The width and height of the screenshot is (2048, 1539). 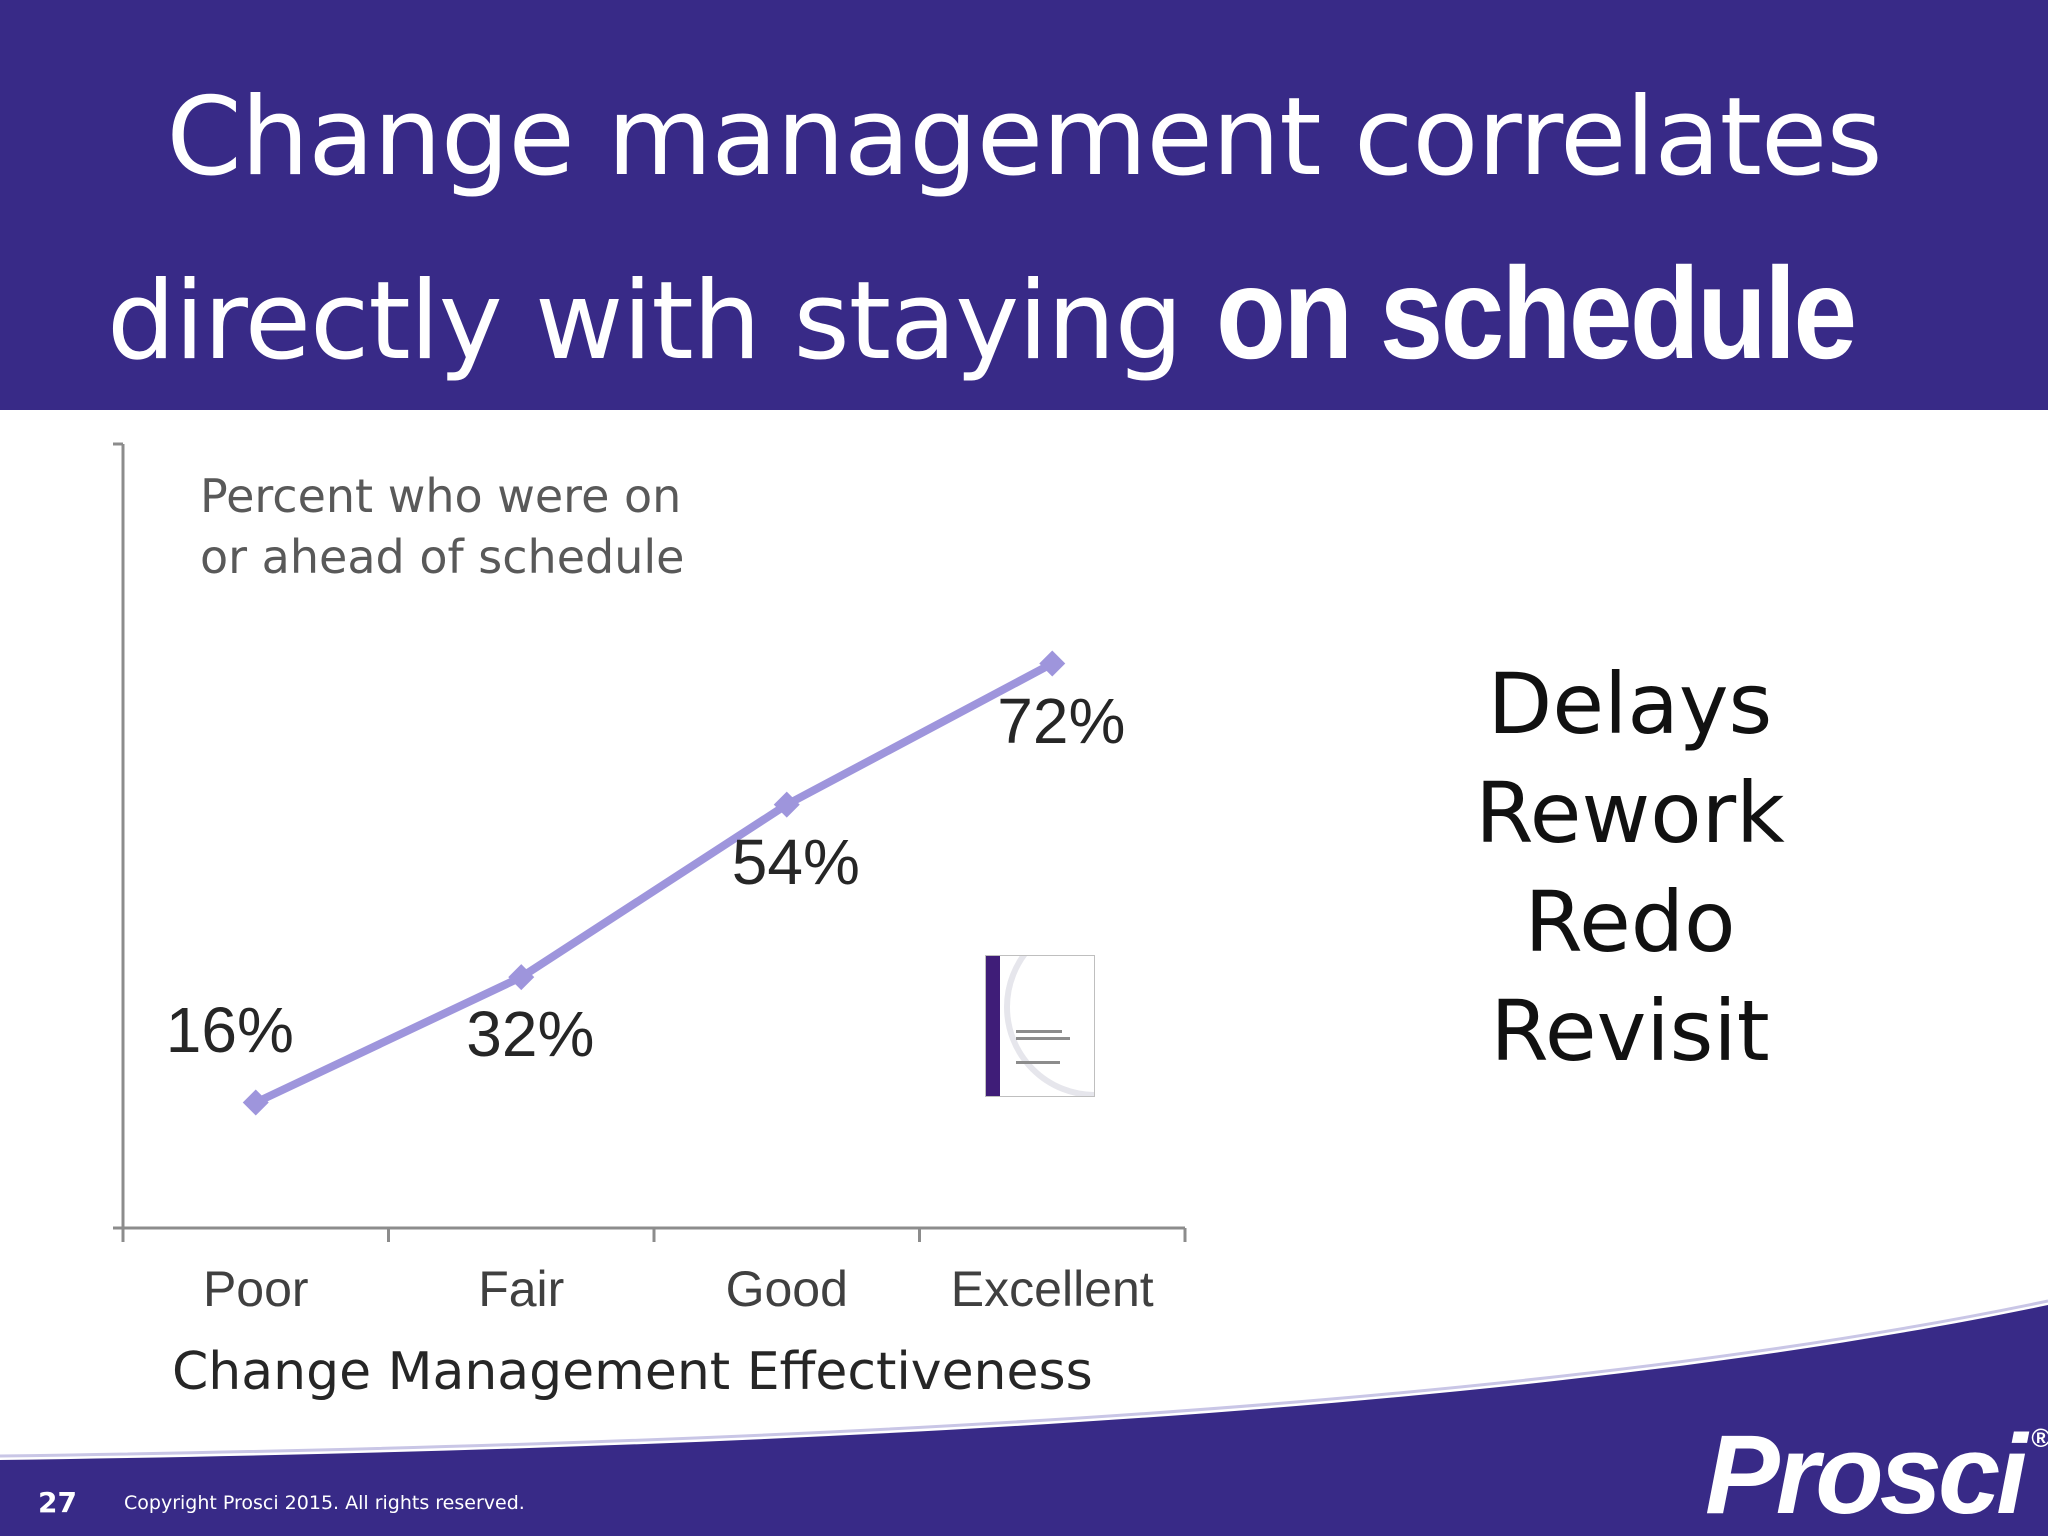 What do you see at coordinates (1536, 313) in the screenshot?
I see `slide-title-emphasis: on schedule` at bounding box center [1536, 313].